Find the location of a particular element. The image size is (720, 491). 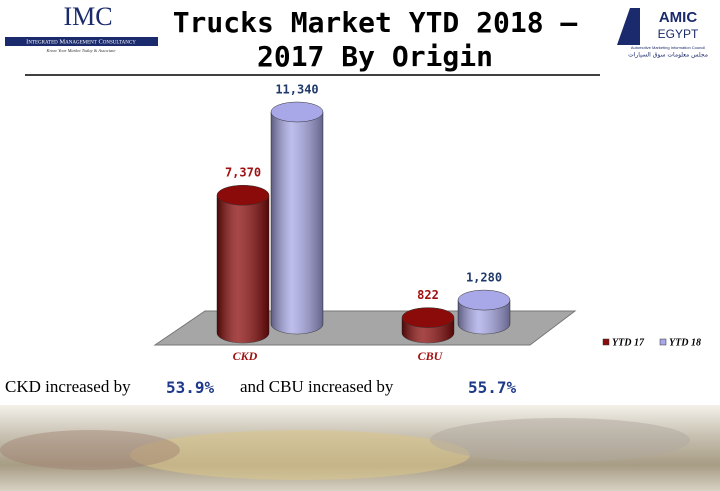

logo-name: IMC is located at coordinates (87, 16).